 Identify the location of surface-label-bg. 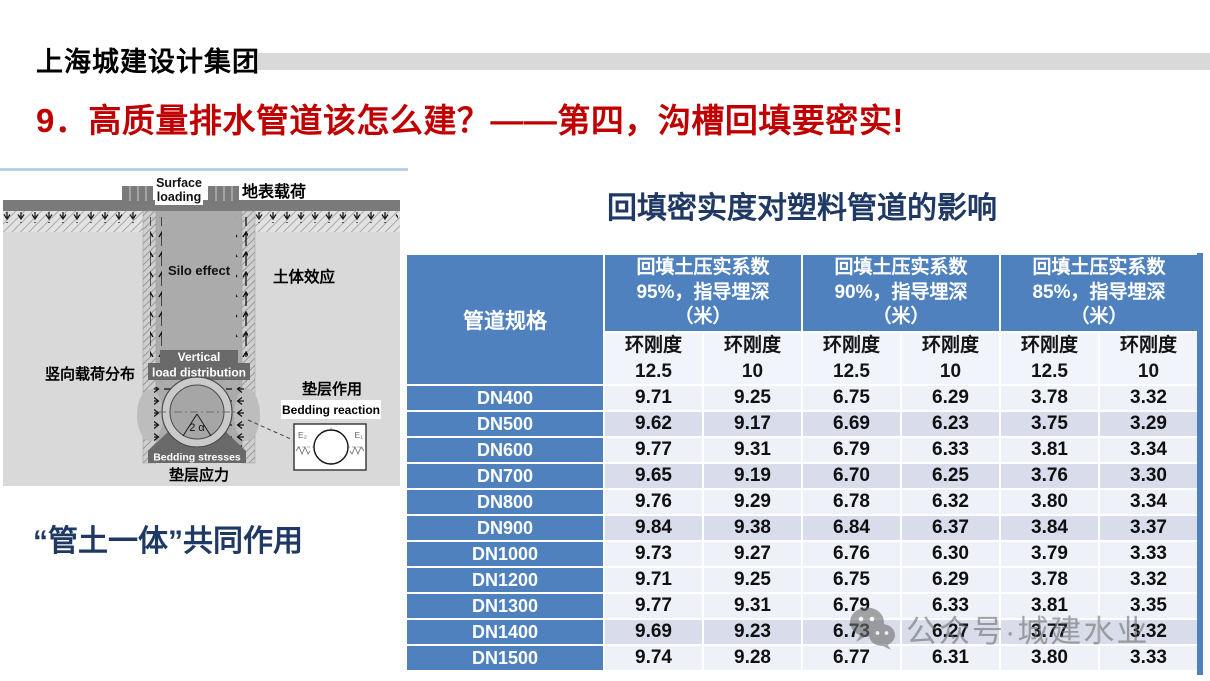
(179, 189).